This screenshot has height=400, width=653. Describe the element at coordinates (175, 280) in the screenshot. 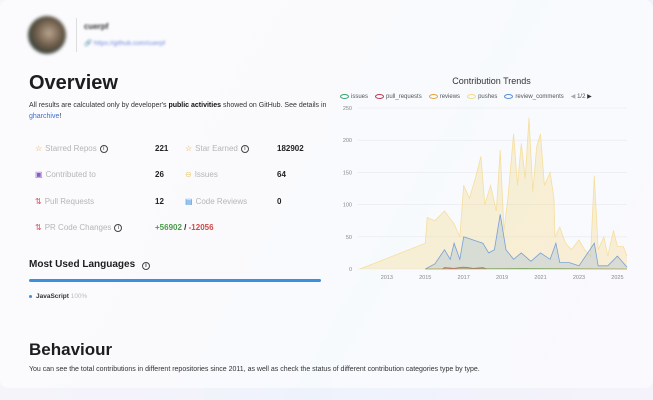

I see `language-bar` at that location.